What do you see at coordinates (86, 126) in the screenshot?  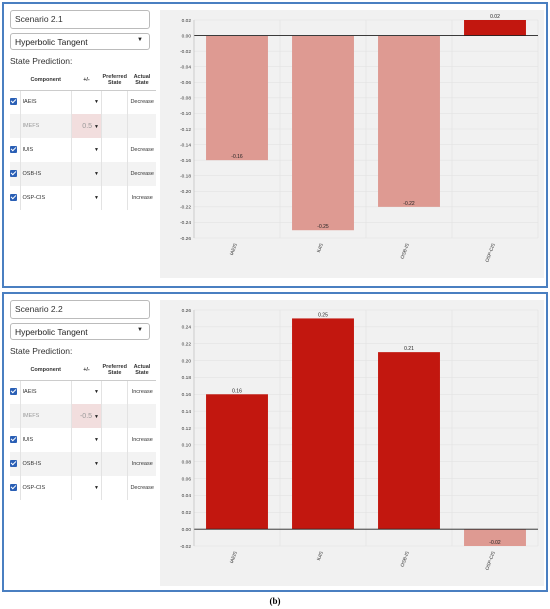 I see `plusminus-select: 0.5 ▼` at bounding box center [86, 126].